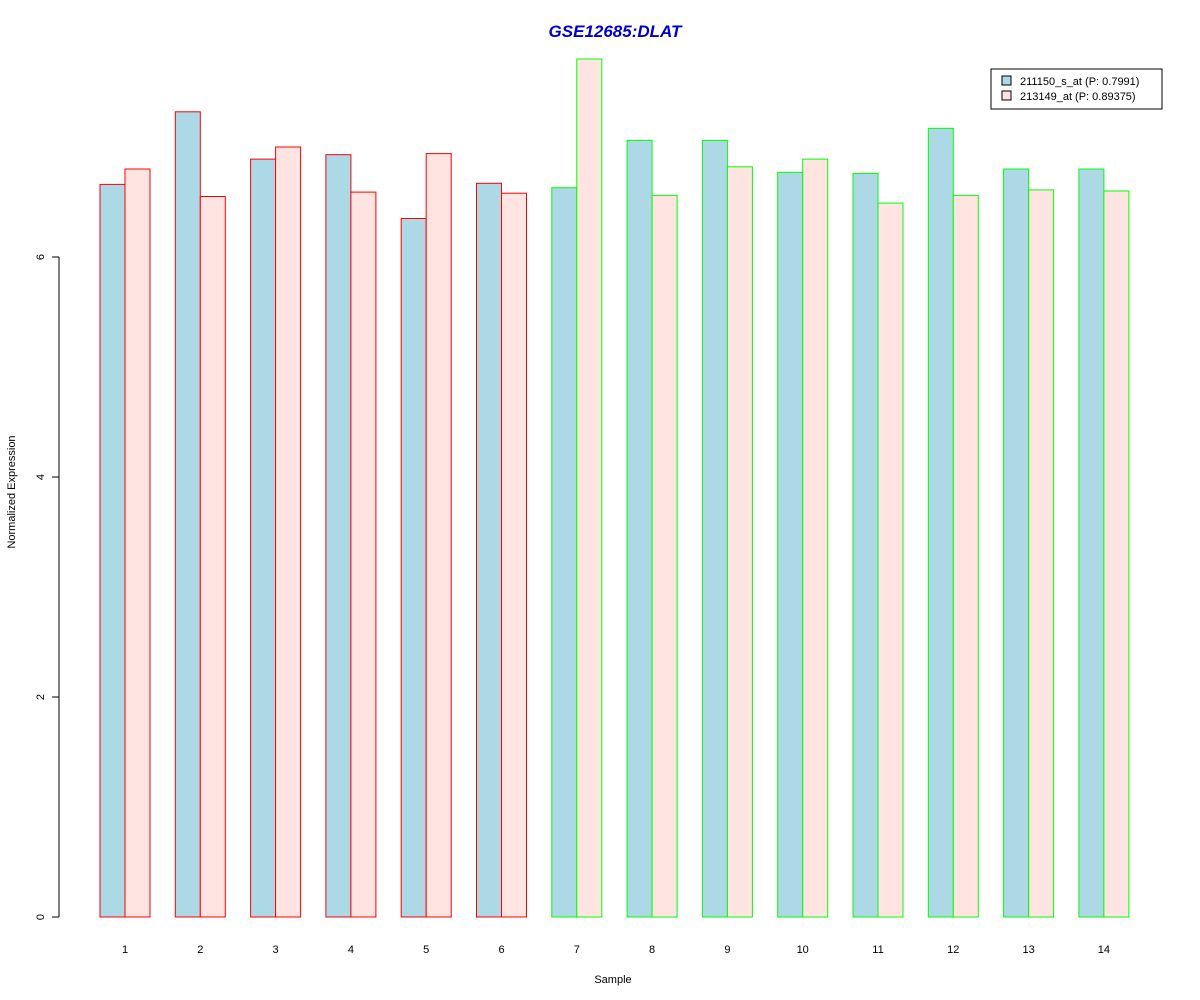 Image resolution: width=1200 pixels, height=1000 pixels. I want to click on x-axis-tick-labels: 1 2 3 4 5 6 7 8 9 10 11 12 13 14, so click(616, 950).